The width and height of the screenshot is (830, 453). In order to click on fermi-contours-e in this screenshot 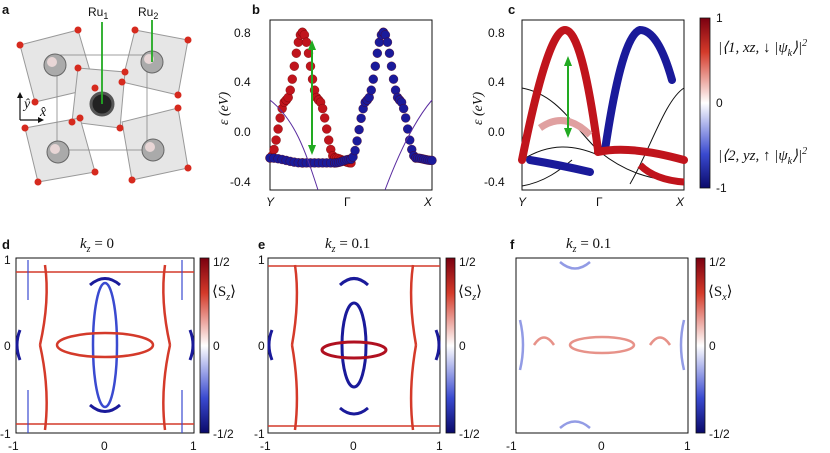, I will do `click(354, 347)`.